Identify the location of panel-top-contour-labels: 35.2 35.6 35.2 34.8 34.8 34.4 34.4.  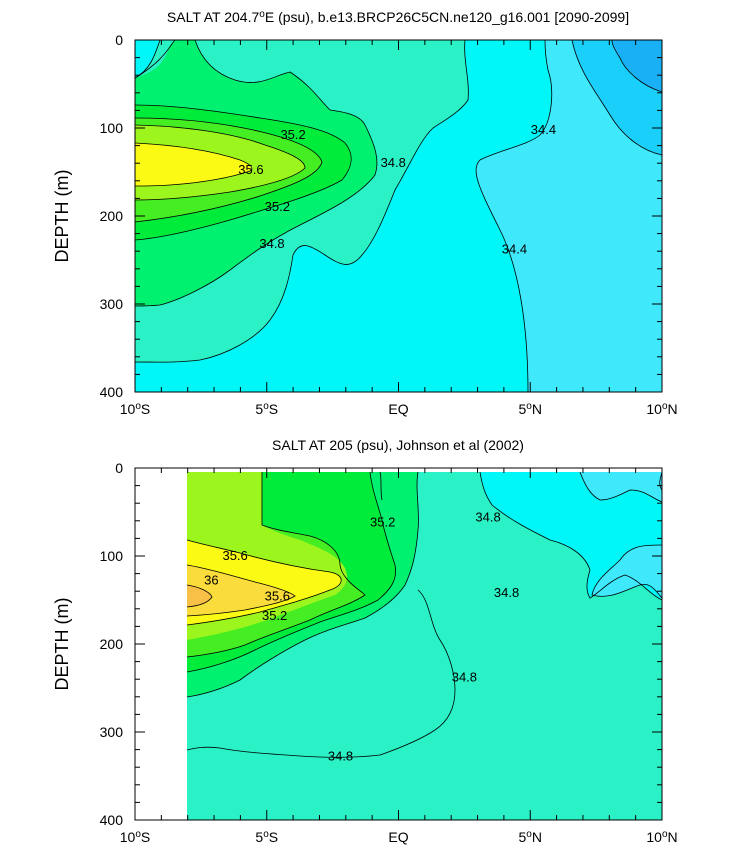
(397, 189).